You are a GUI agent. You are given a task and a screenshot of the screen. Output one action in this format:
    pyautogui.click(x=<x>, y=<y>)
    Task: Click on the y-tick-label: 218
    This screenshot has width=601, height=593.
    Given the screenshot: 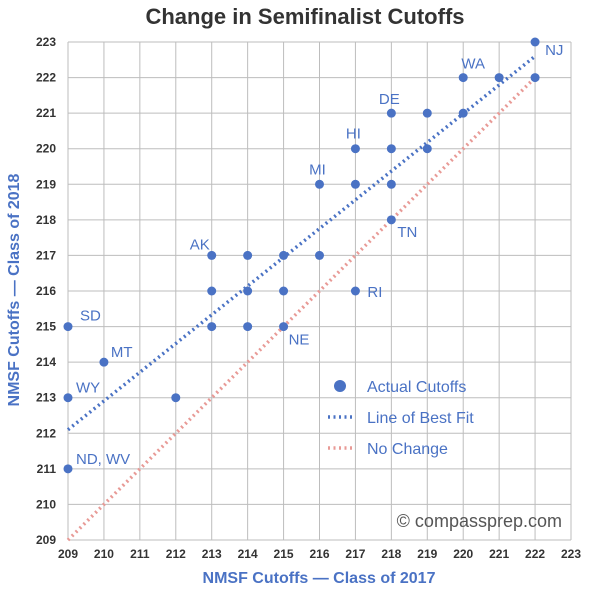 What is the action you would take?
    pyautogui.click(x=46, y=220)
    